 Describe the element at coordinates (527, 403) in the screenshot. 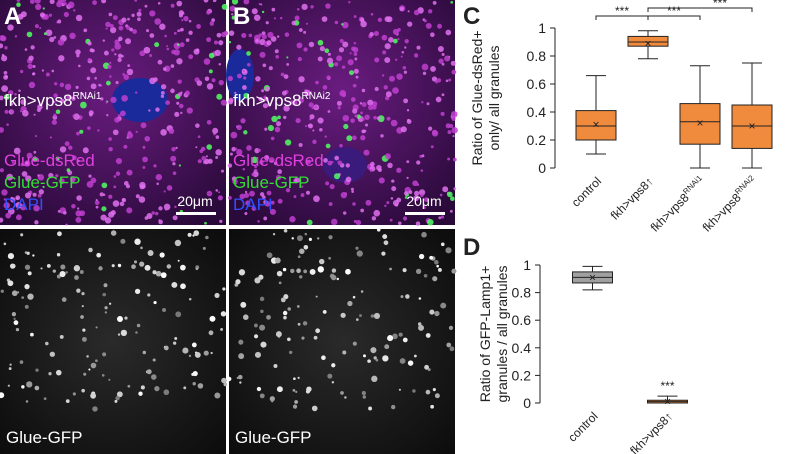

I see `y-tick-label: 0` at that location.